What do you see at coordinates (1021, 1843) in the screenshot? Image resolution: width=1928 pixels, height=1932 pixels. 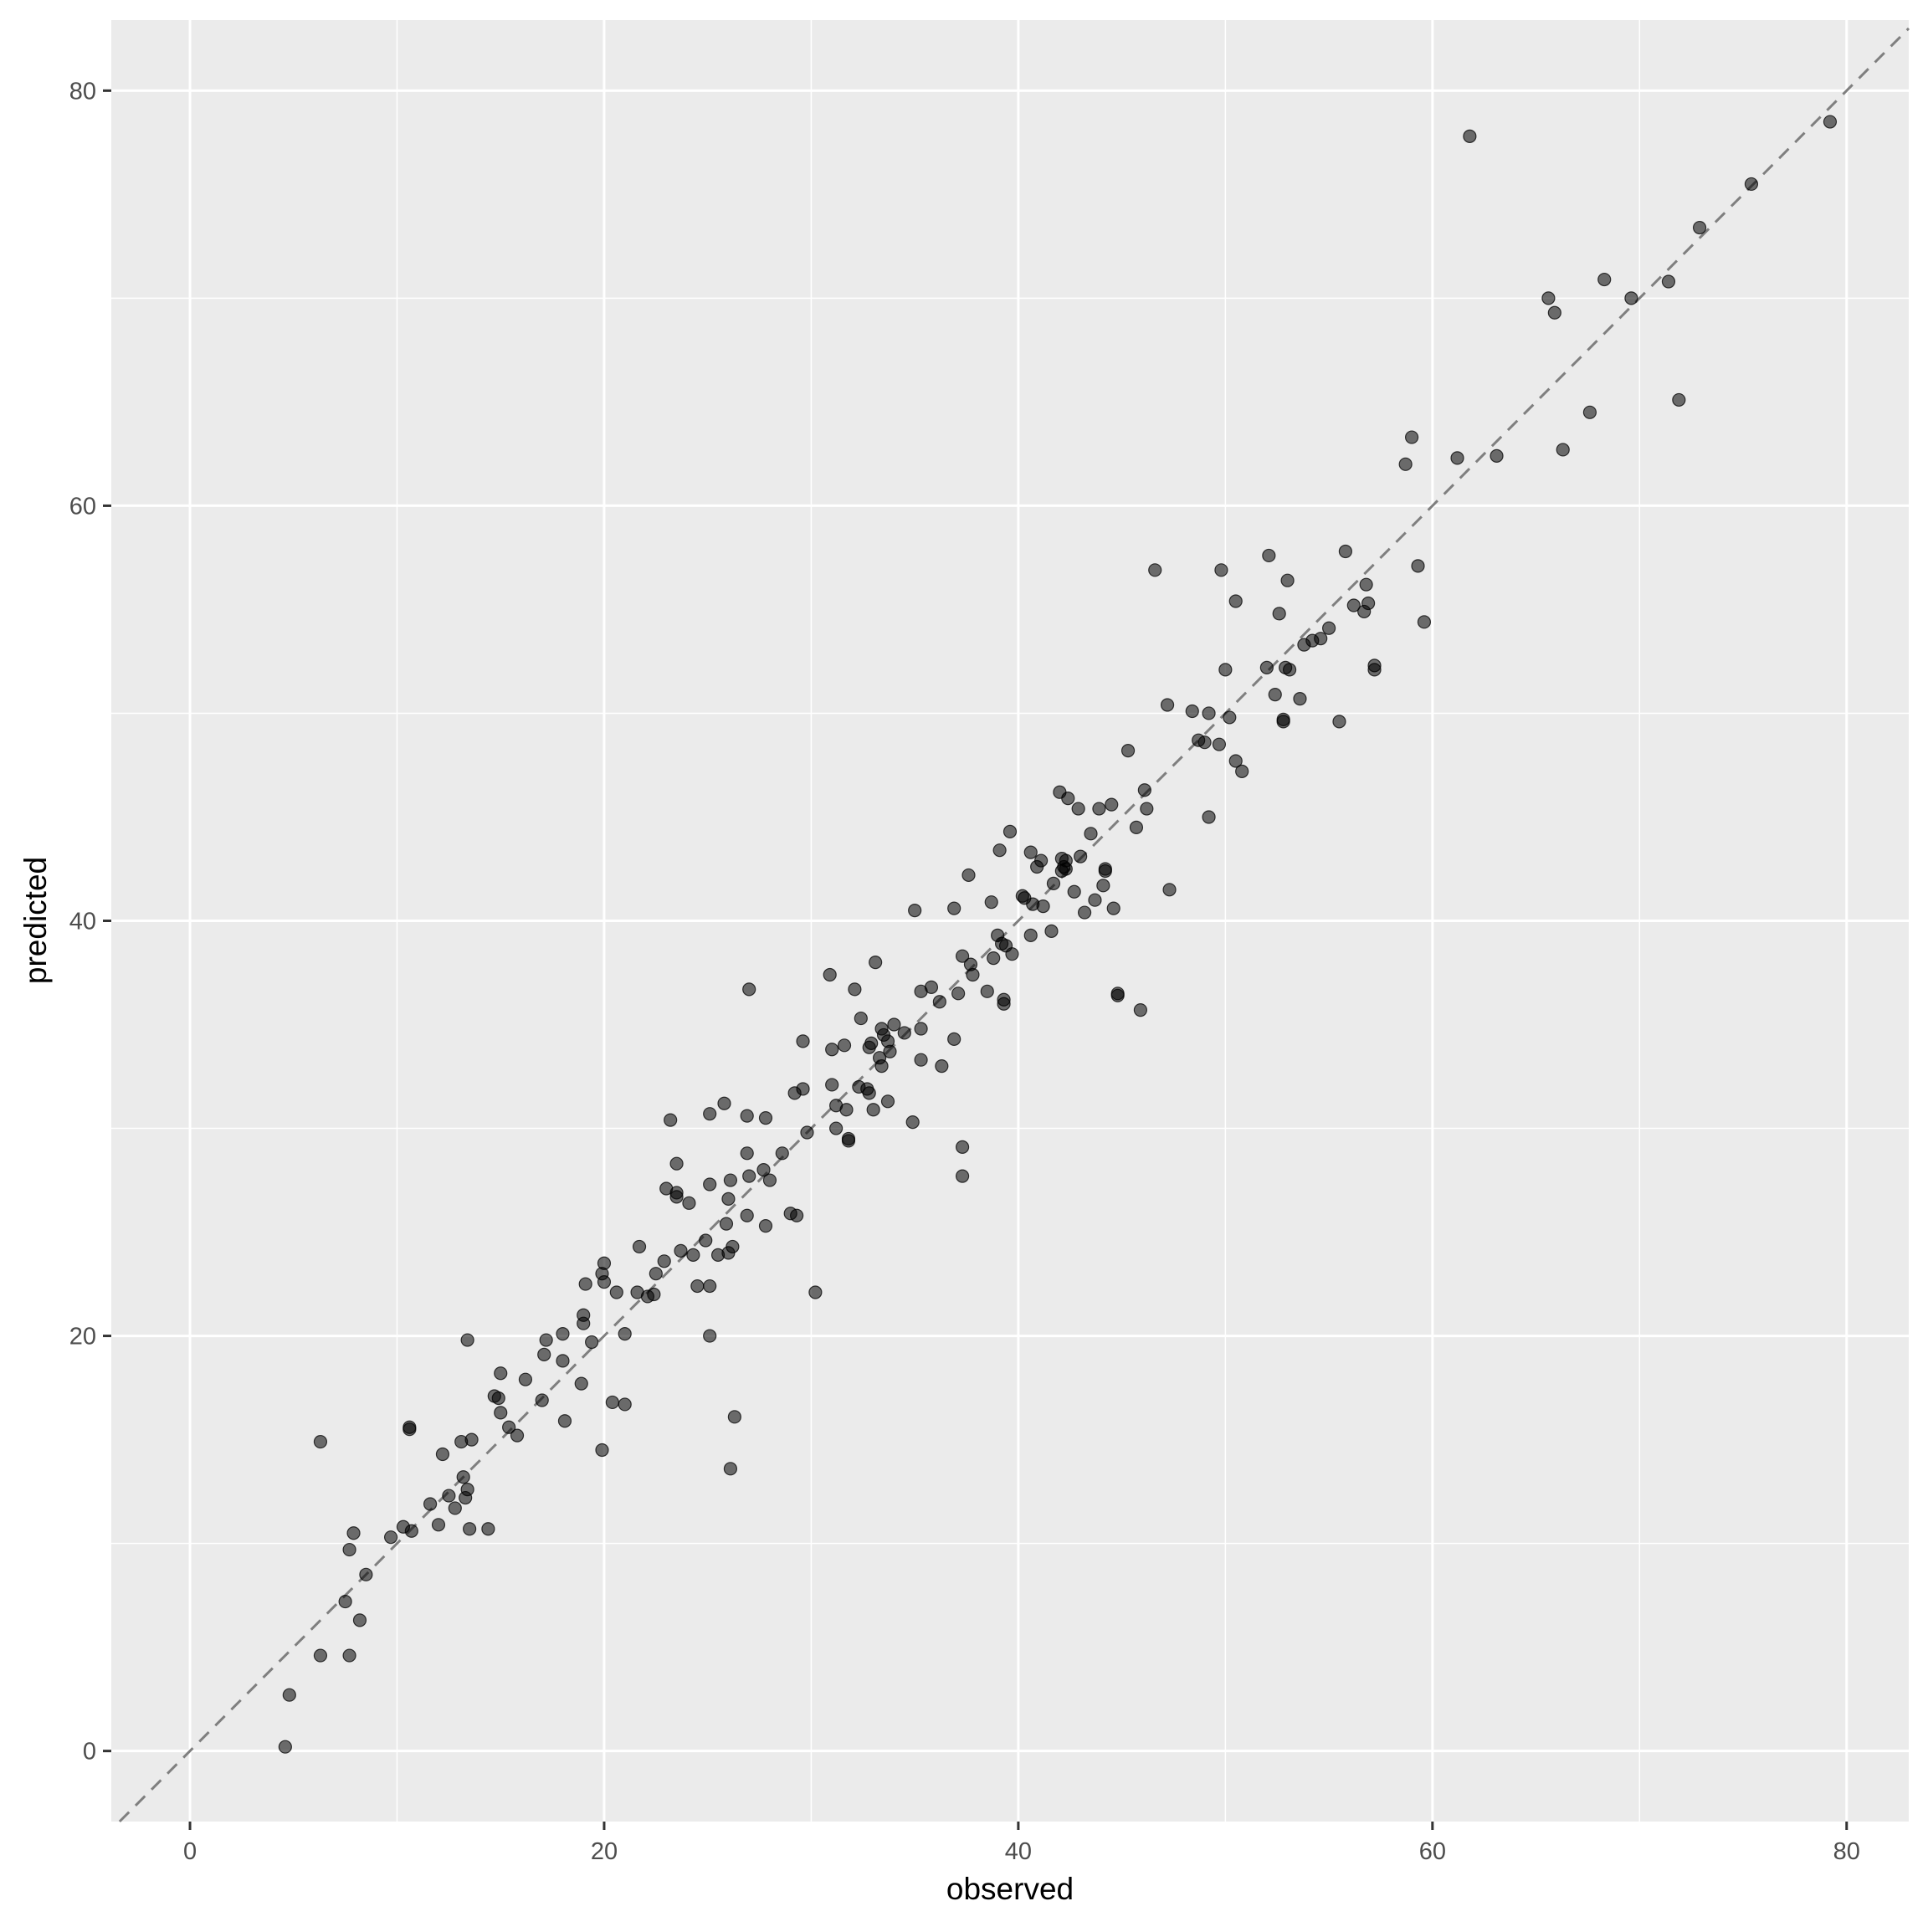 I see `x-axis: 0 20 40 60 80` at bounding box center [1021, 1843].